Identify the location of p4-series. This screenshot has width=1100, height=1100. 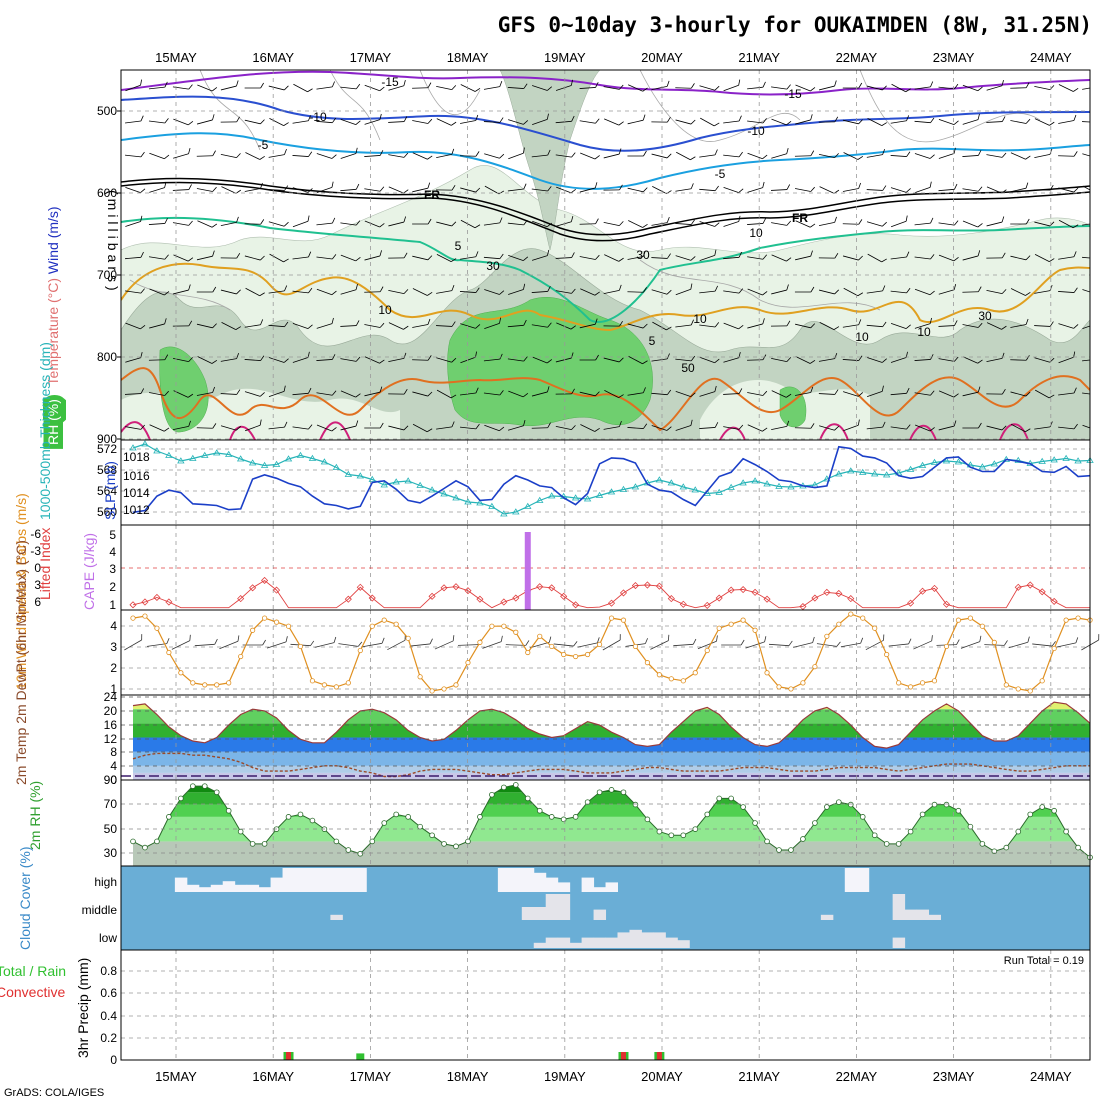
(611, 652).